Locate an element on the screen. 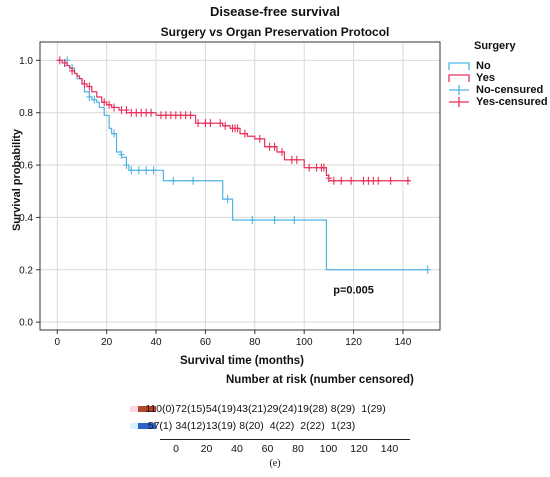 Image resolution: width=550 pixels, height=477 pixels. risk-cell: 19(28) is located at coordinates (312, 409).